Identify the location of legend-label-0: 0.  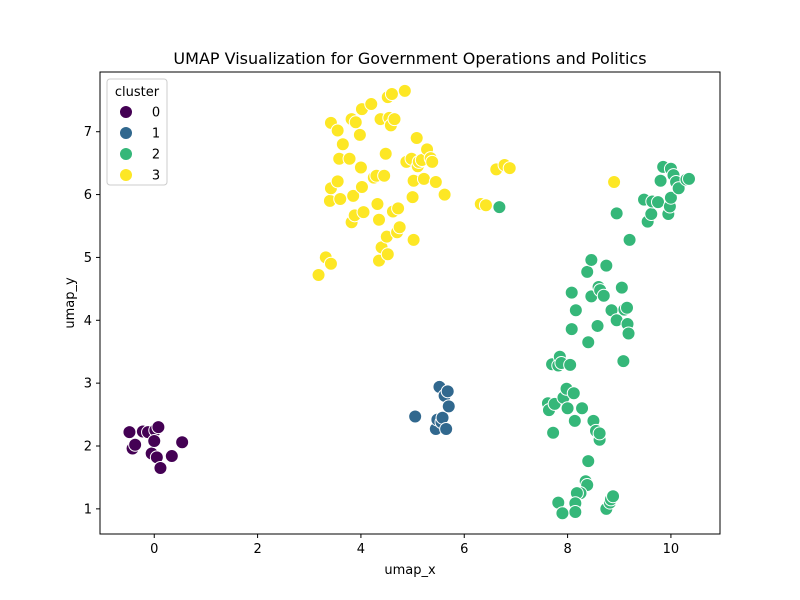
(156, 113).